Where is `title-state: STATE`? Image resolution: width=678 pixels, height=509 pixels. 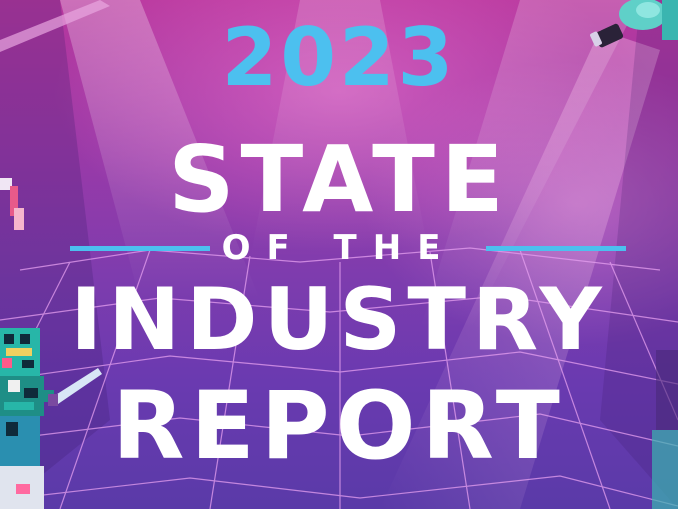 title-state: STATE is located at coordinates (339, 179).